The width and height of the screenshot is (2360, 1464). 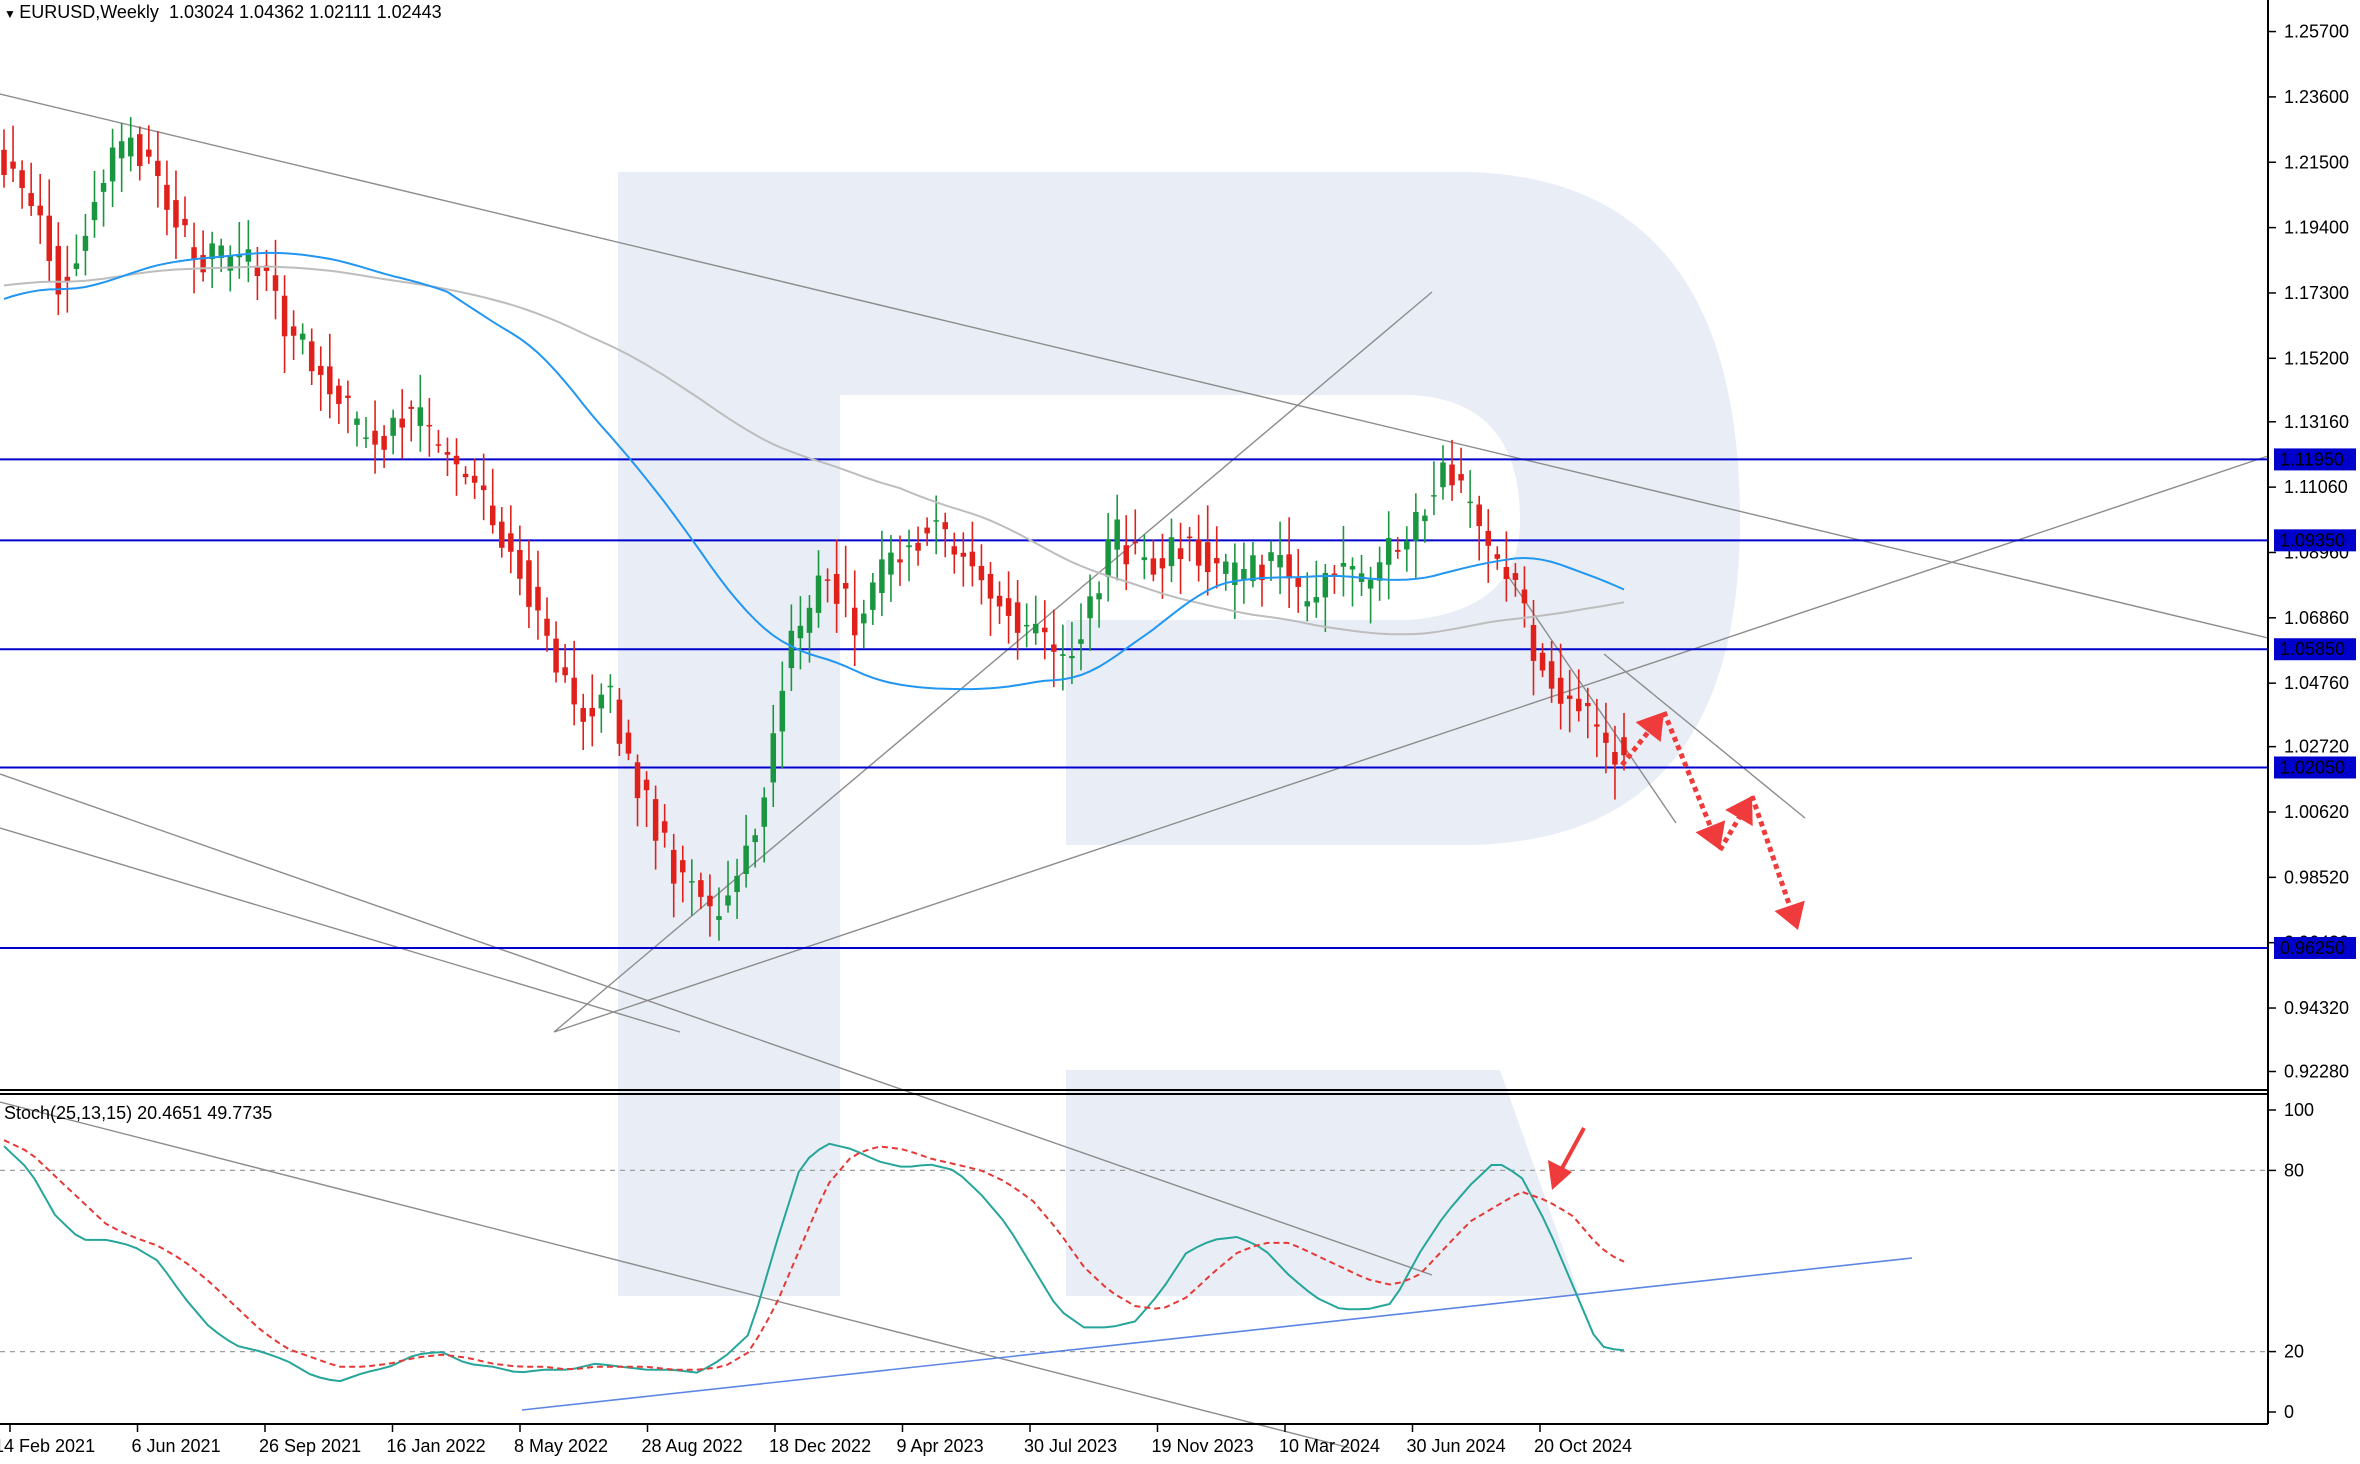 What do you see at coordinates (2316, 358) in the screenshot?
I see `price-tick-label: 1.15200` at bounding box center [2316, 358].